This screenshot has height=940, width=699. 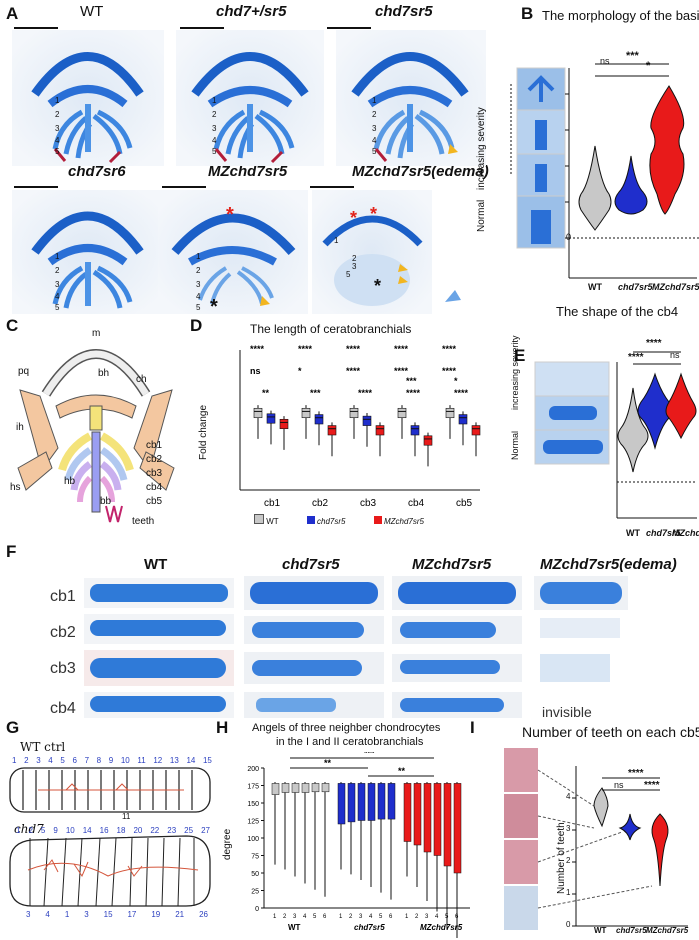 I want to click on cell-number: 11, so click(x=141, y=760).